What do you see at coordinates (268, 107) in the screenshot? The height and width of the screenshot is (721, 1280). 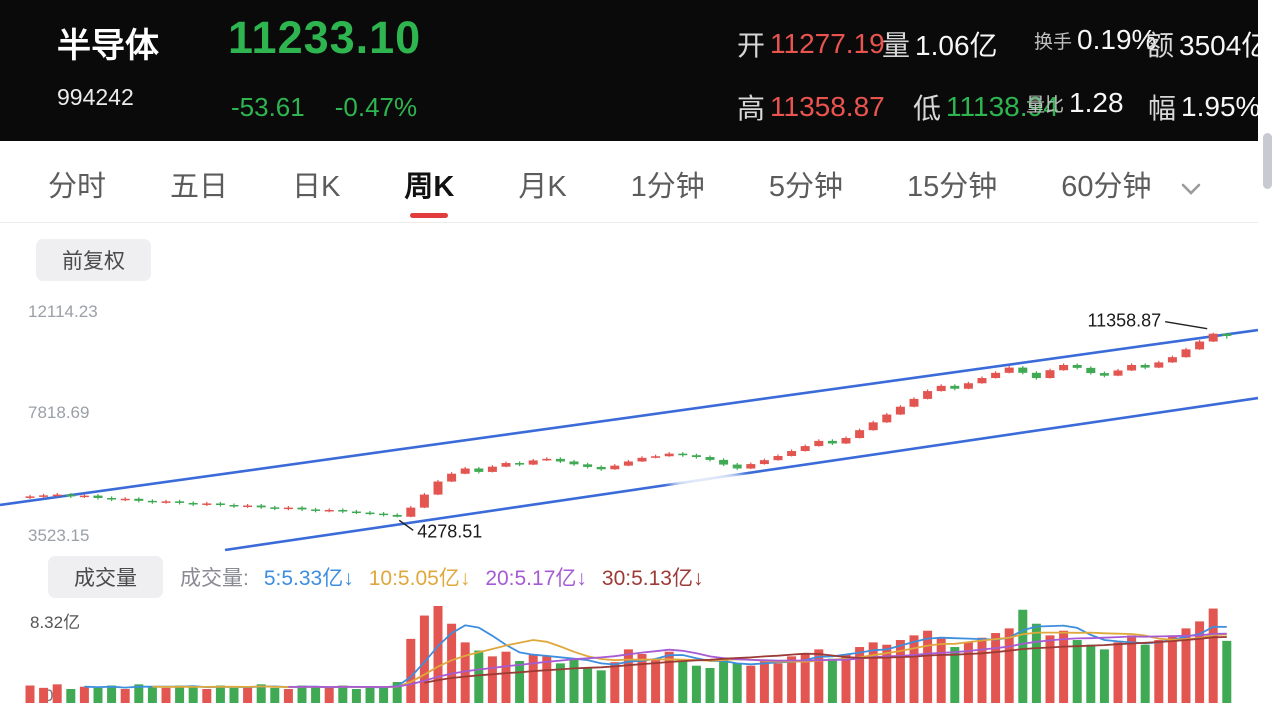 I see `price-change: -53.61` at bounding box center [268, 107].